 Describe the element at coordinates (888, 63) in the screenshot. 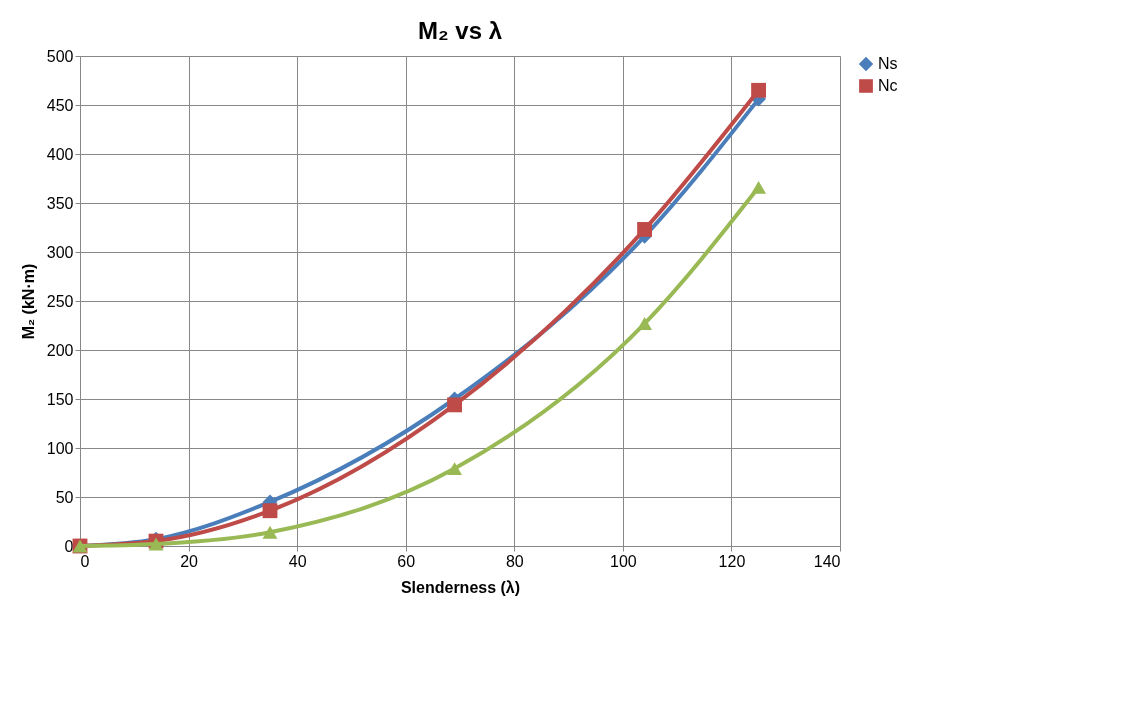

I see `legend-label: Ns` at that location.